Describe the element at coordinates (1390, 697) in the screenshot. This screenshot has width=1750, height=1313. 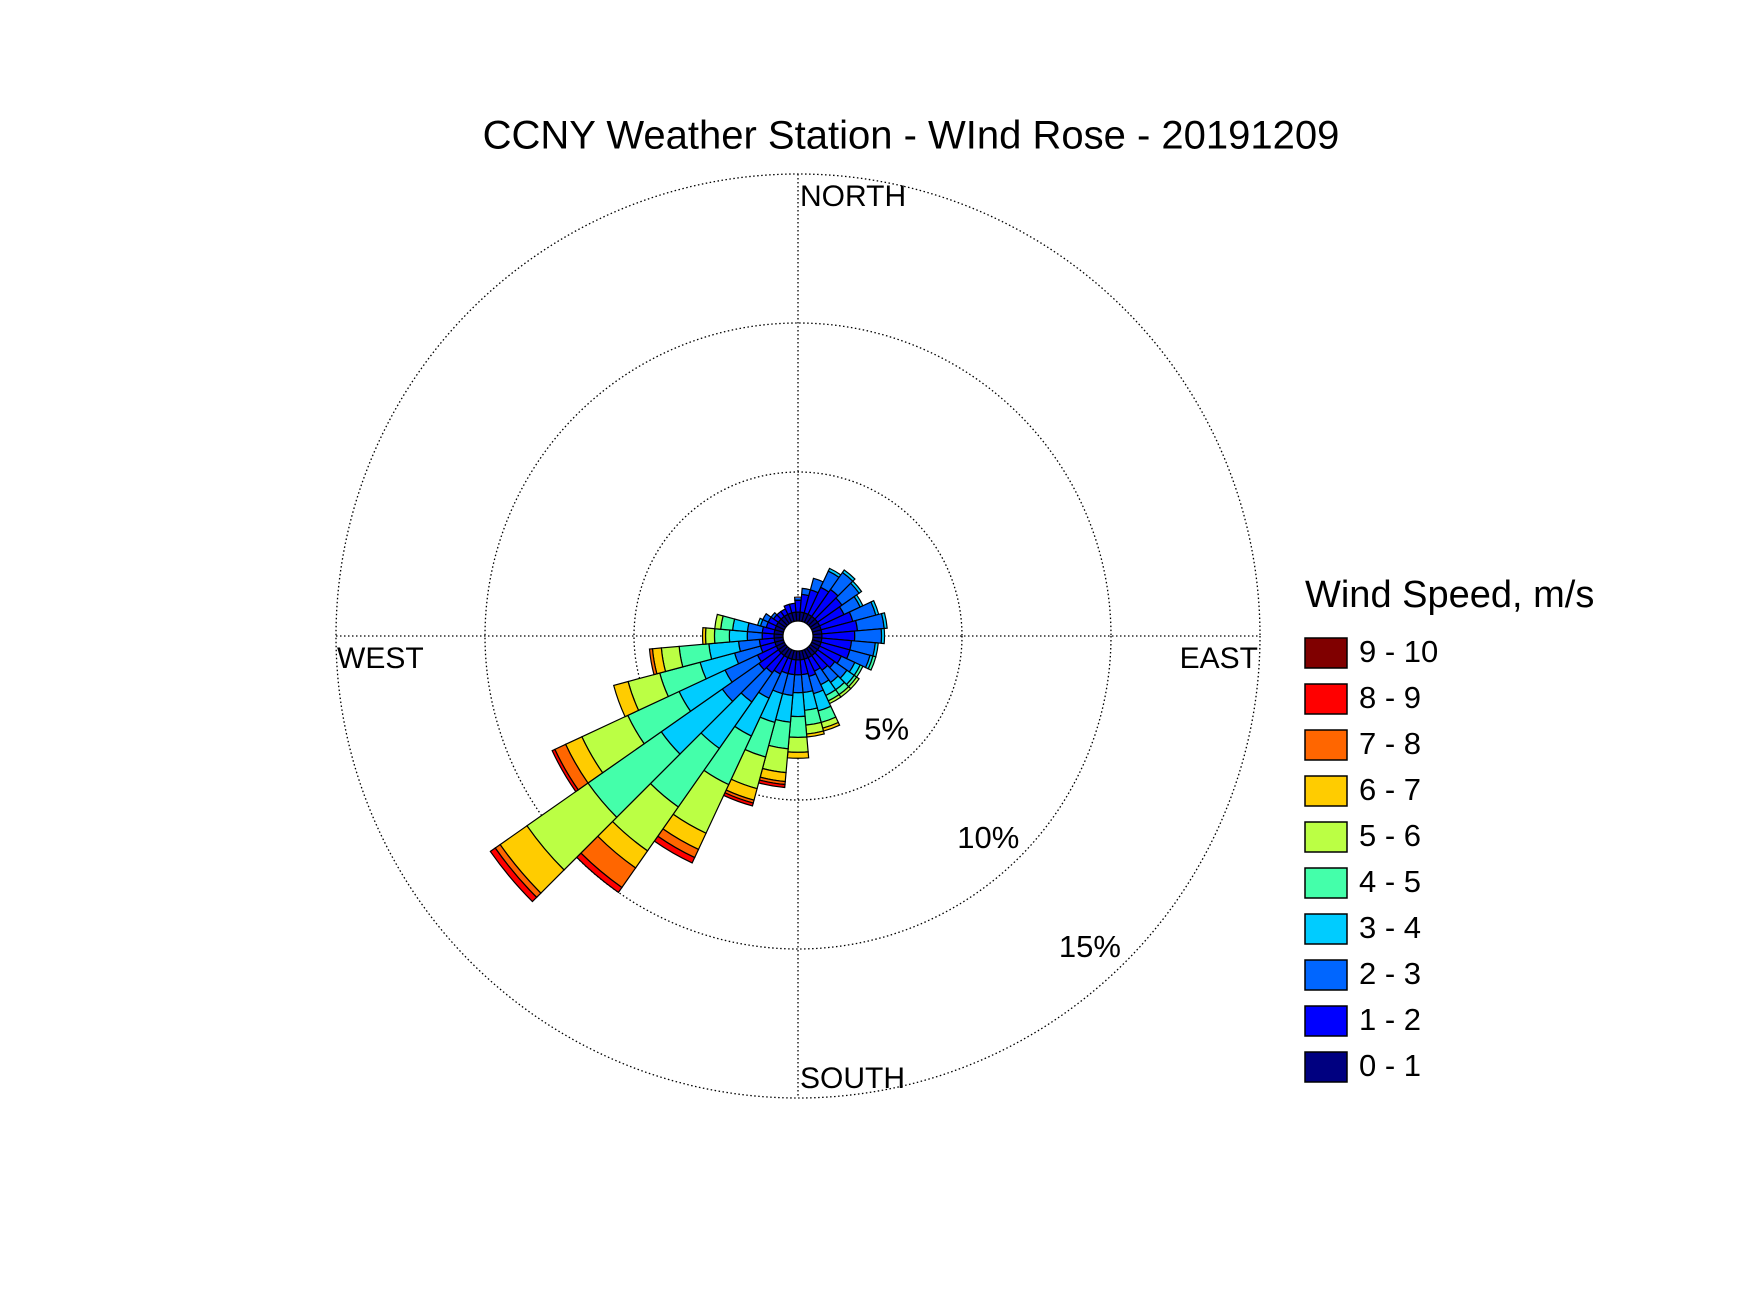
I see `legend-label: 8 - 9` at that location.